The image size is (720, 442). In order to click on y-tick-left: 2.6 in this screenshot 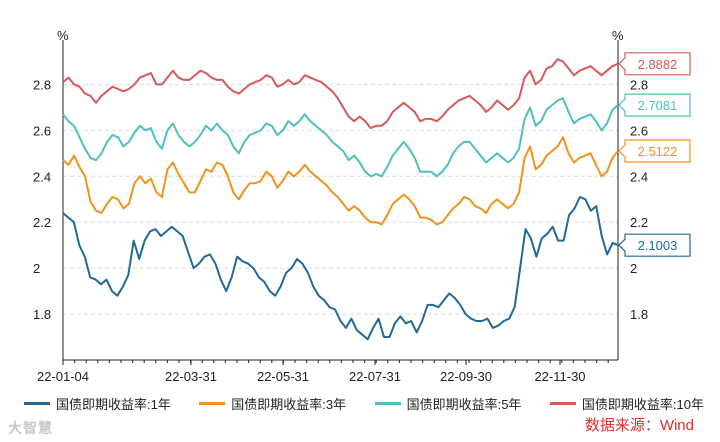, I will do `click(42, 130)`.